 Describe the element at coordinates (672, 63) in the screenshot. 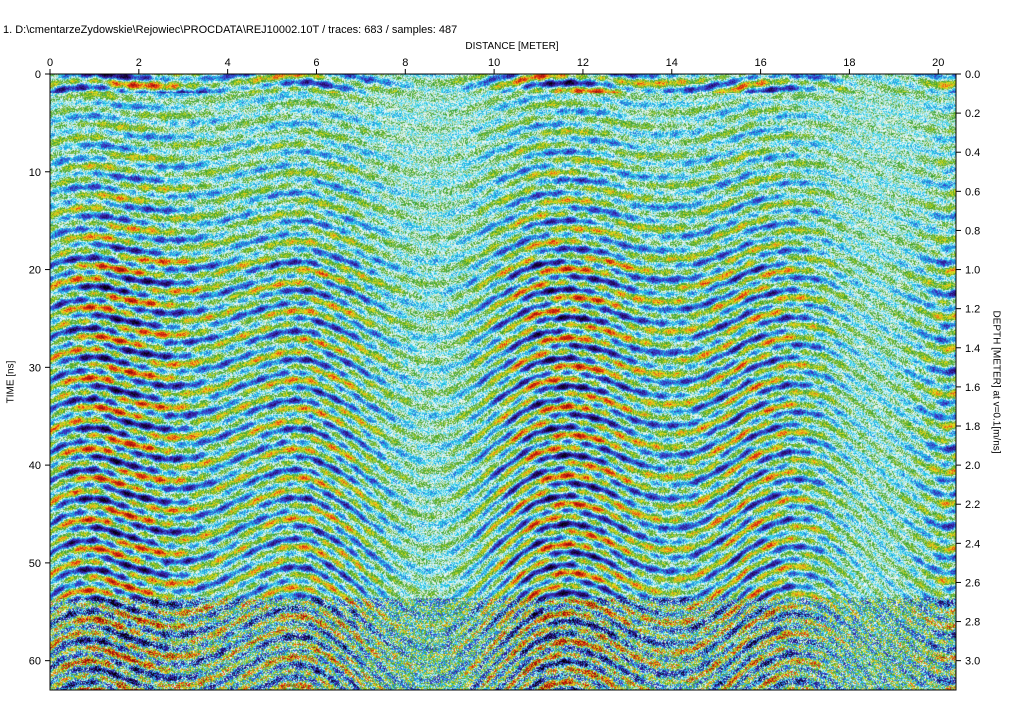

I see `x-tick-label: 14` at that location.